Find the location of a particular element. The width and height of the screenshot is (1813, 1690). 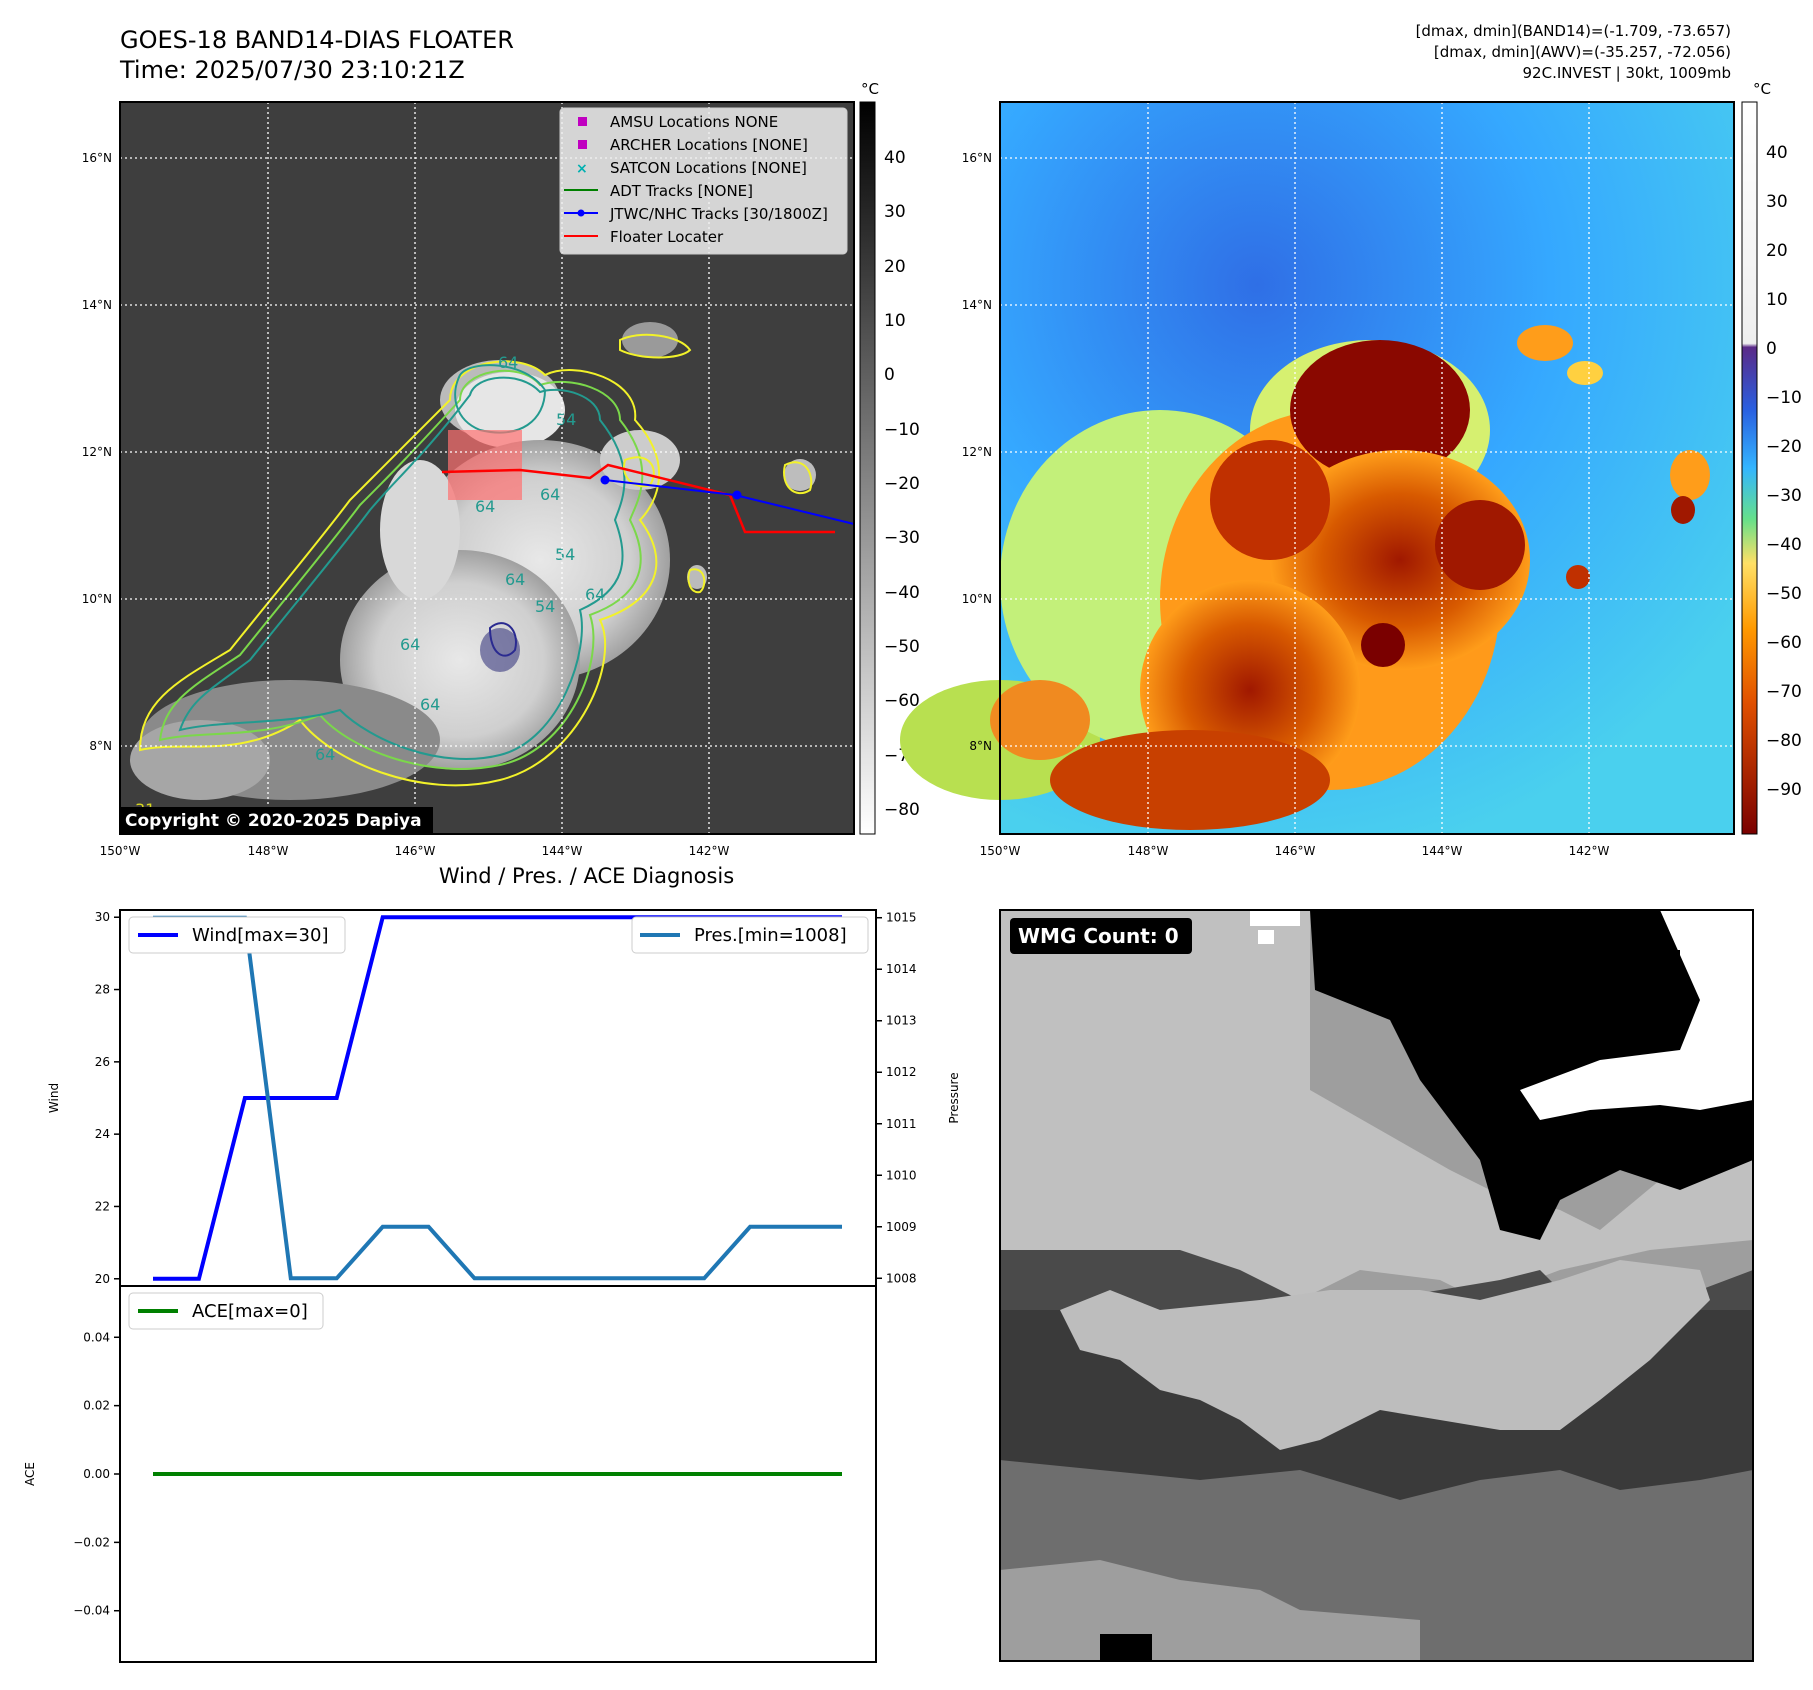

colorbar1-tick: −10 is located at coordinates (902, 430).